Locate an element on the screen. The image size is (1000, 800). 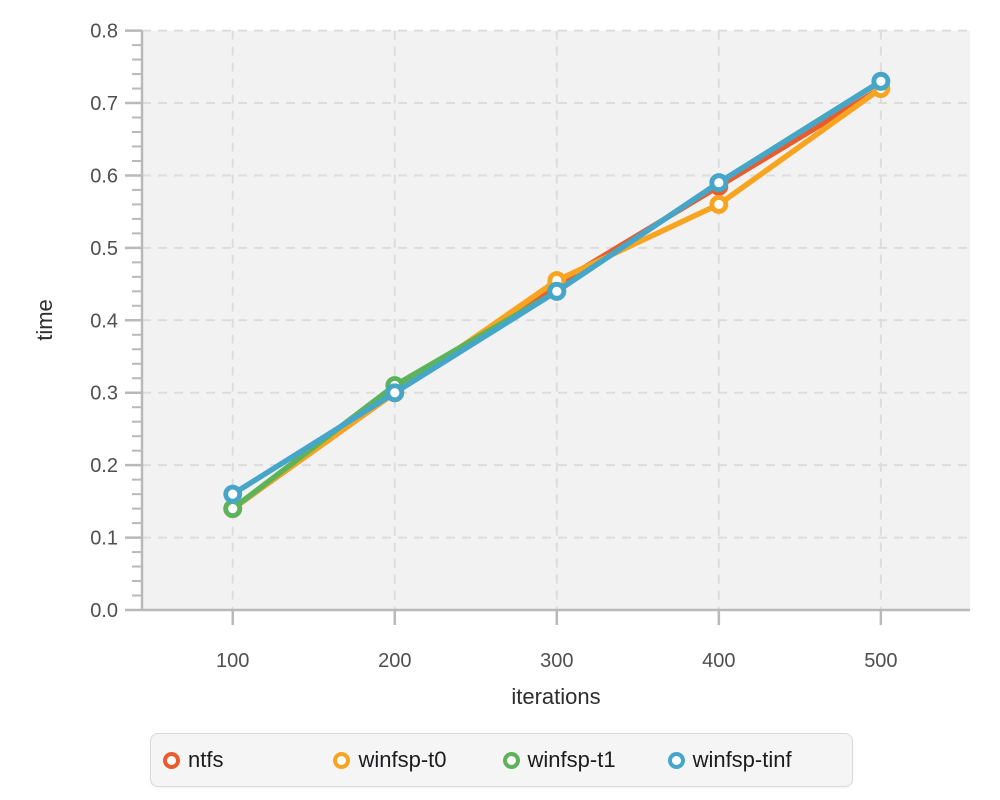
y-tick-label: 0.7 is located at coordinates (104, 104).